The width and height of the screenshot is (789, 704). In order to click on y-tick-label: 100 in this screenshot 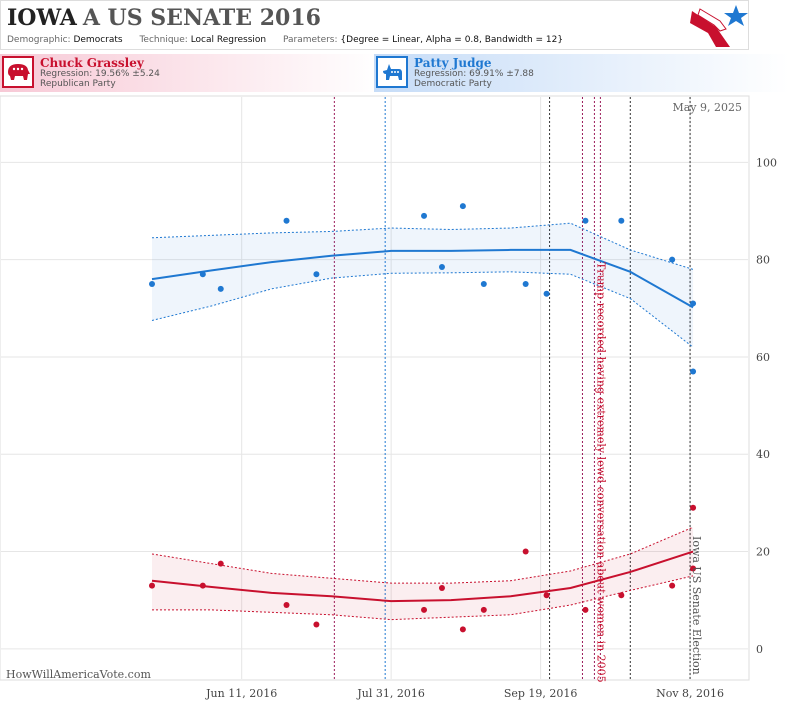, I will do `click(766, 162)`.